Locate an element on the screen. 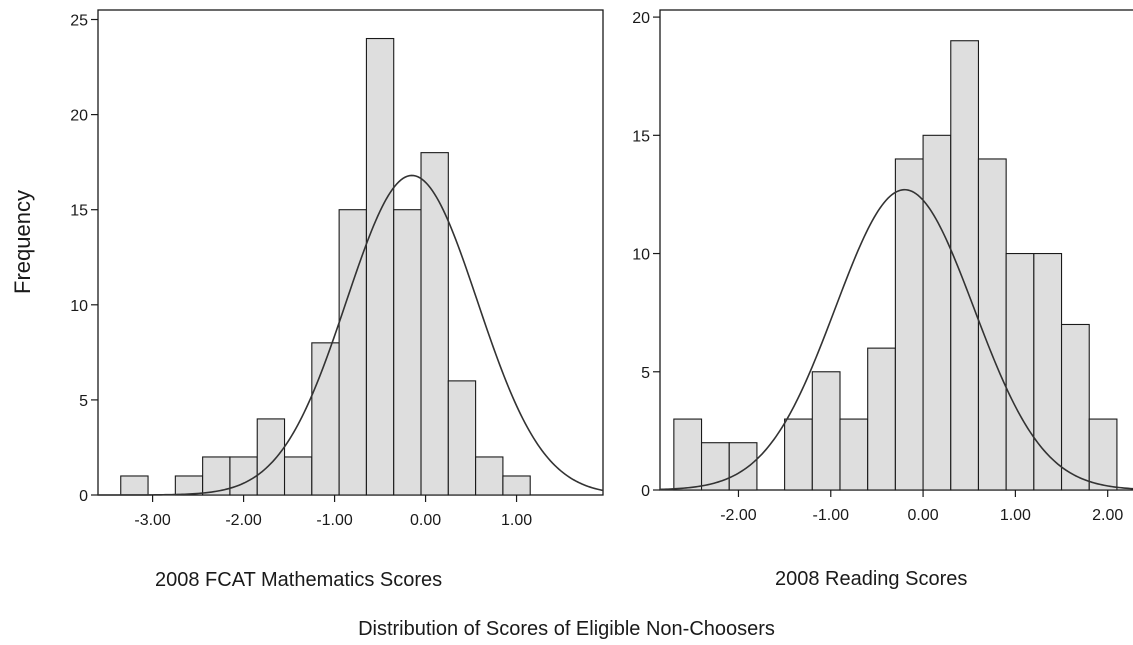  y-axis-label-text: Frequency is located at coordinates (22, 242).